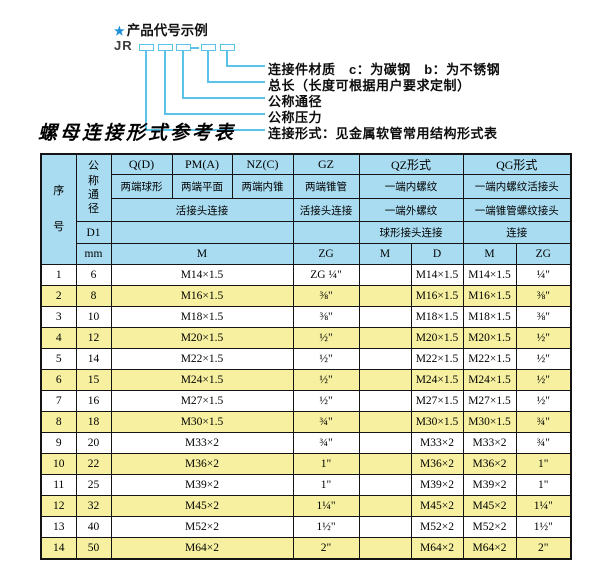 This screenshot has width=600, height=567. I want to click on cell-seq: 12, so click(58, 506).